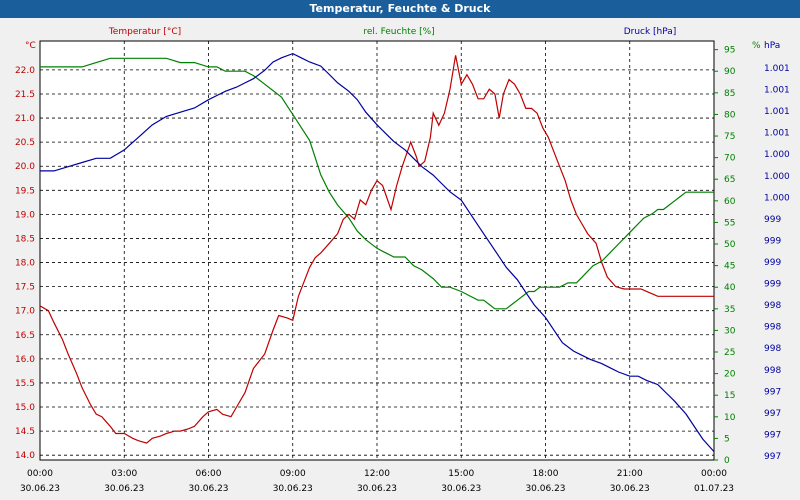 The width and height of the screenshot is (800, 500). Describe the element at coordinates (25, 71) in the screenshot. I see `temperature-tick-16: 22.0` at that location.